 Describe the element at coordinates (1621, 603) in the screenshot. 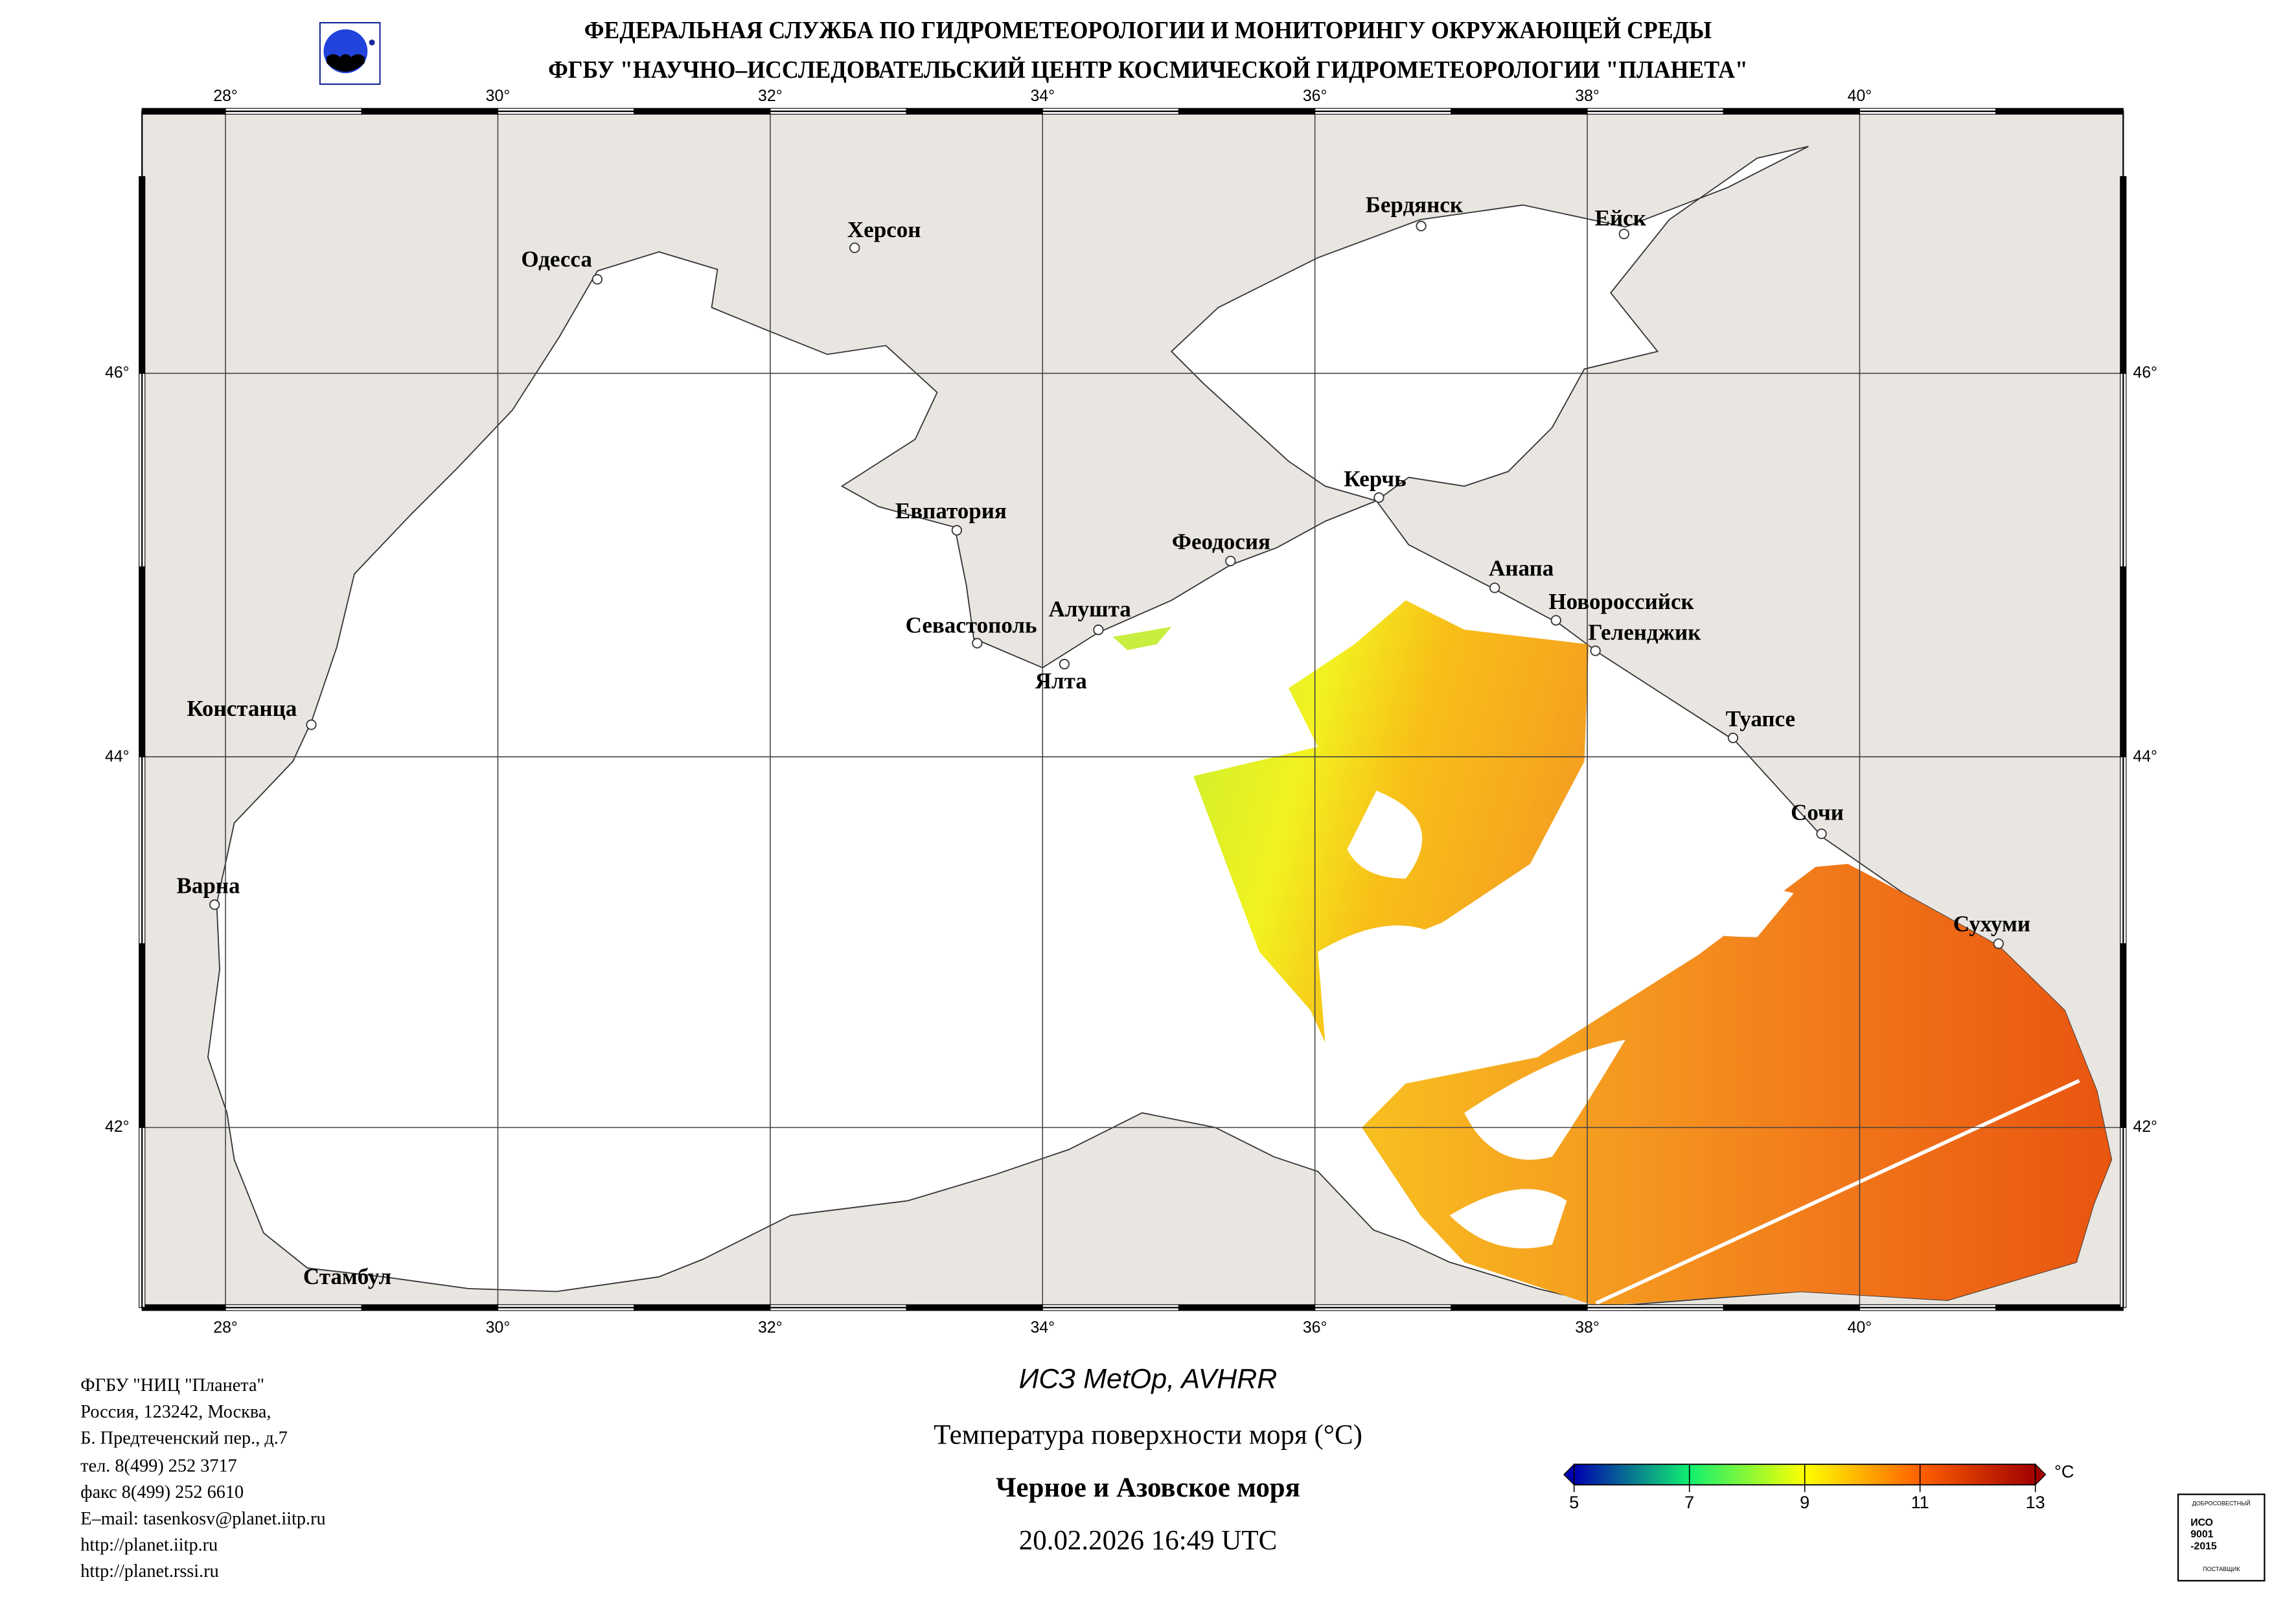

I see `city-label: Новороссийск` at that location.